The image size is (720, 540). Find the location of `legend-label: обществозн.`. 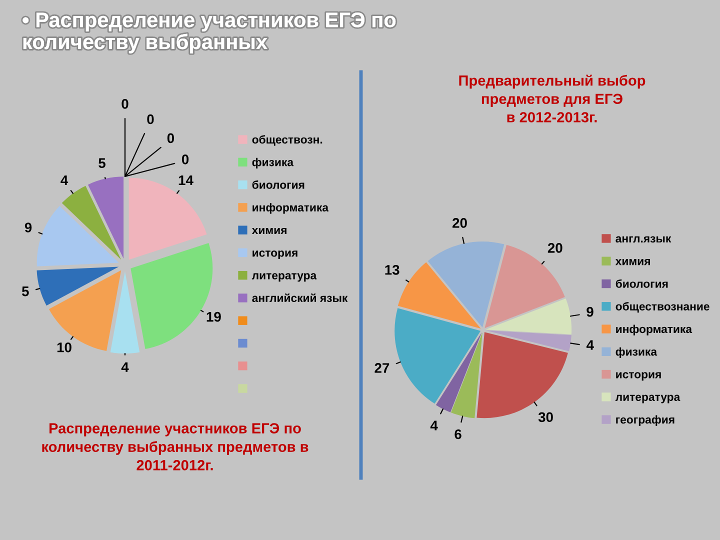

legend-label: обществозн. is located at coordinates (287, 140).